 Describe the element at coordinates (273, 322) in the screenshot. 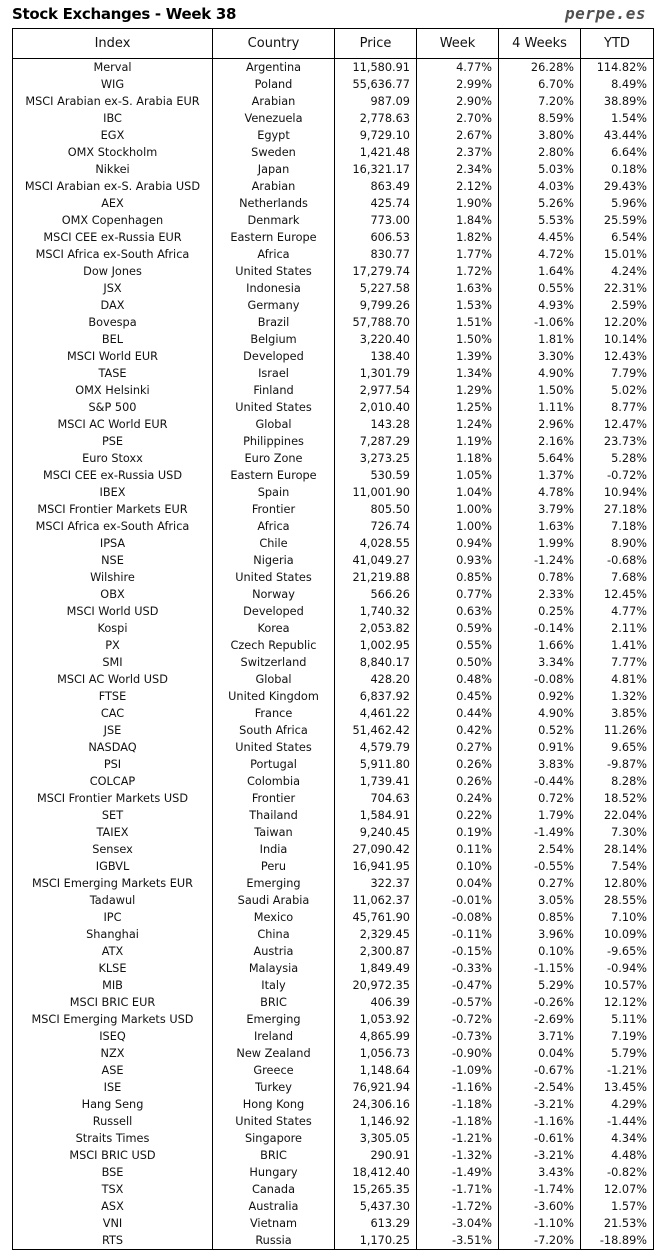

I see `country-cell: Brazil` at that location.